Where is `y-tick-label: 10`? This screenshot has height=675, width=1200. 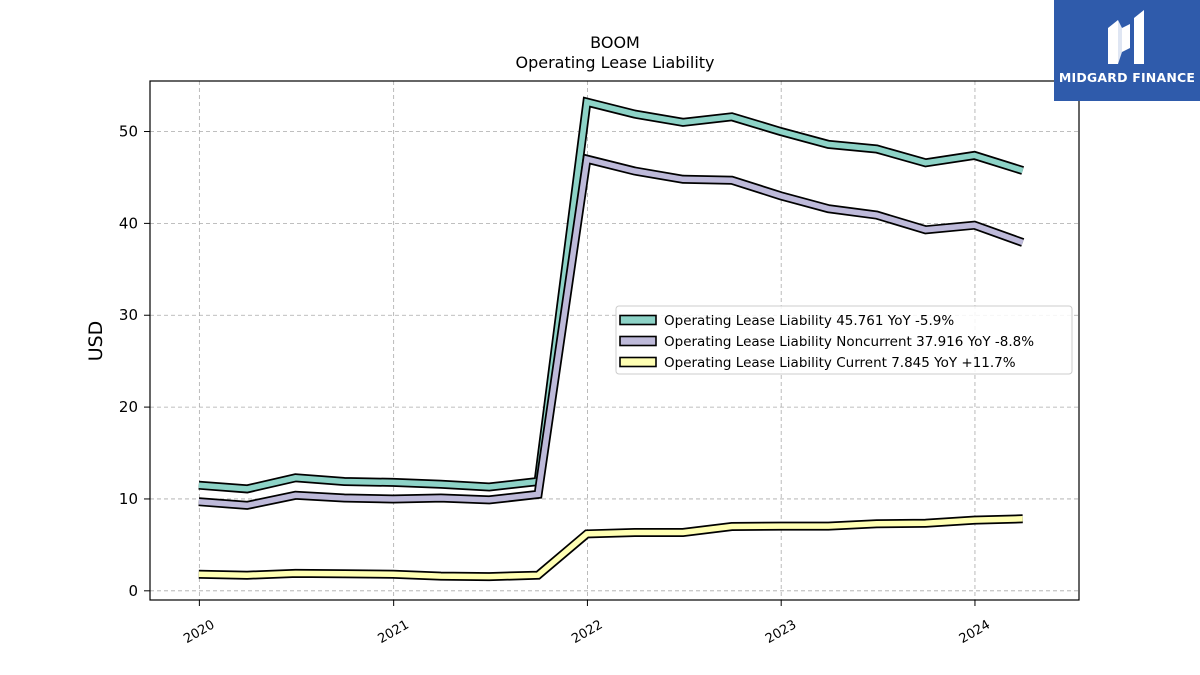
y-tick-label: 10 is located at coordinates (128, 499).